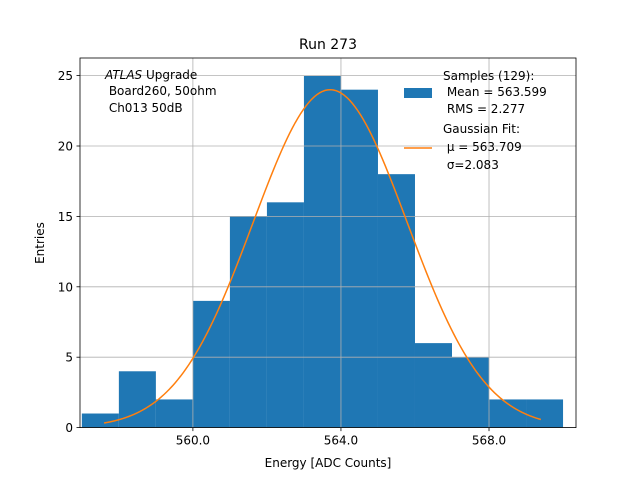  I want to click on x-tick-label: 560.0, so click(193, 441).